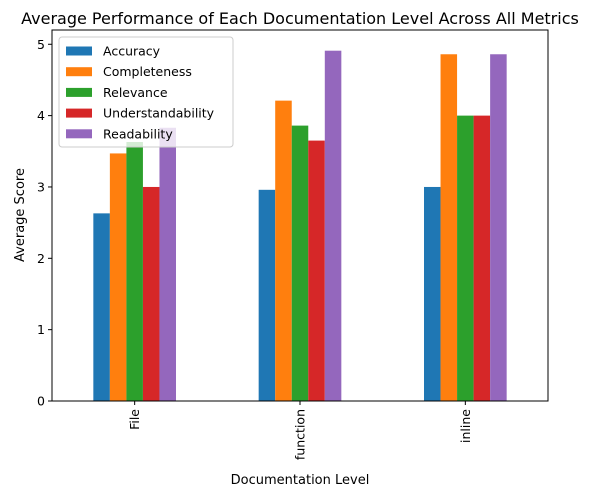 Image resolution: width=599 pixels, height=497 pixels. Describe the element at coordinates (79, 134) in the screenshot. I see `legend-swatch-readability` at that location.